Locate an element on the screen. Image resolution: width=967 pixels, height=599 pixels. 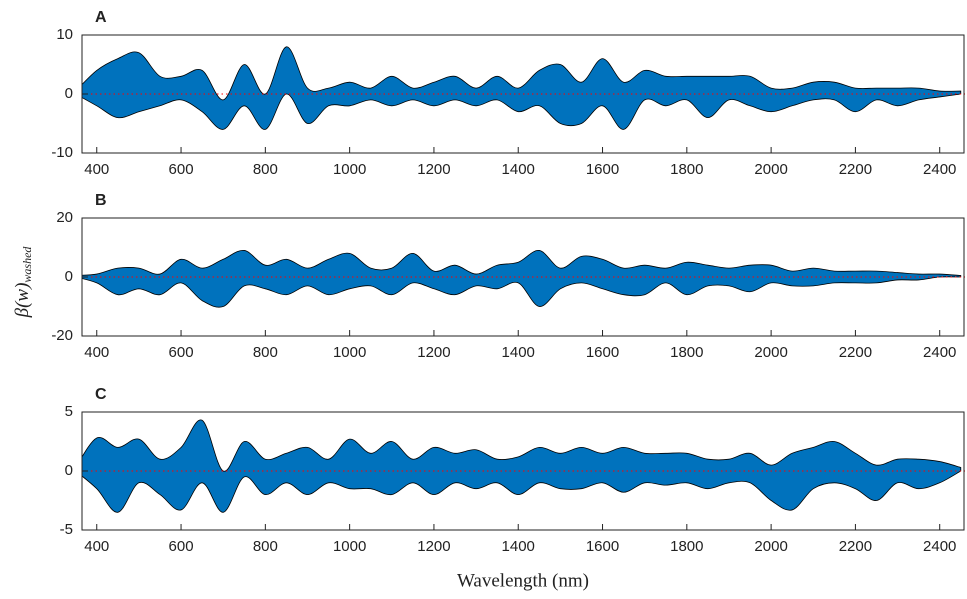
y-tick-label: -5 is located at coordinates (66, 529).